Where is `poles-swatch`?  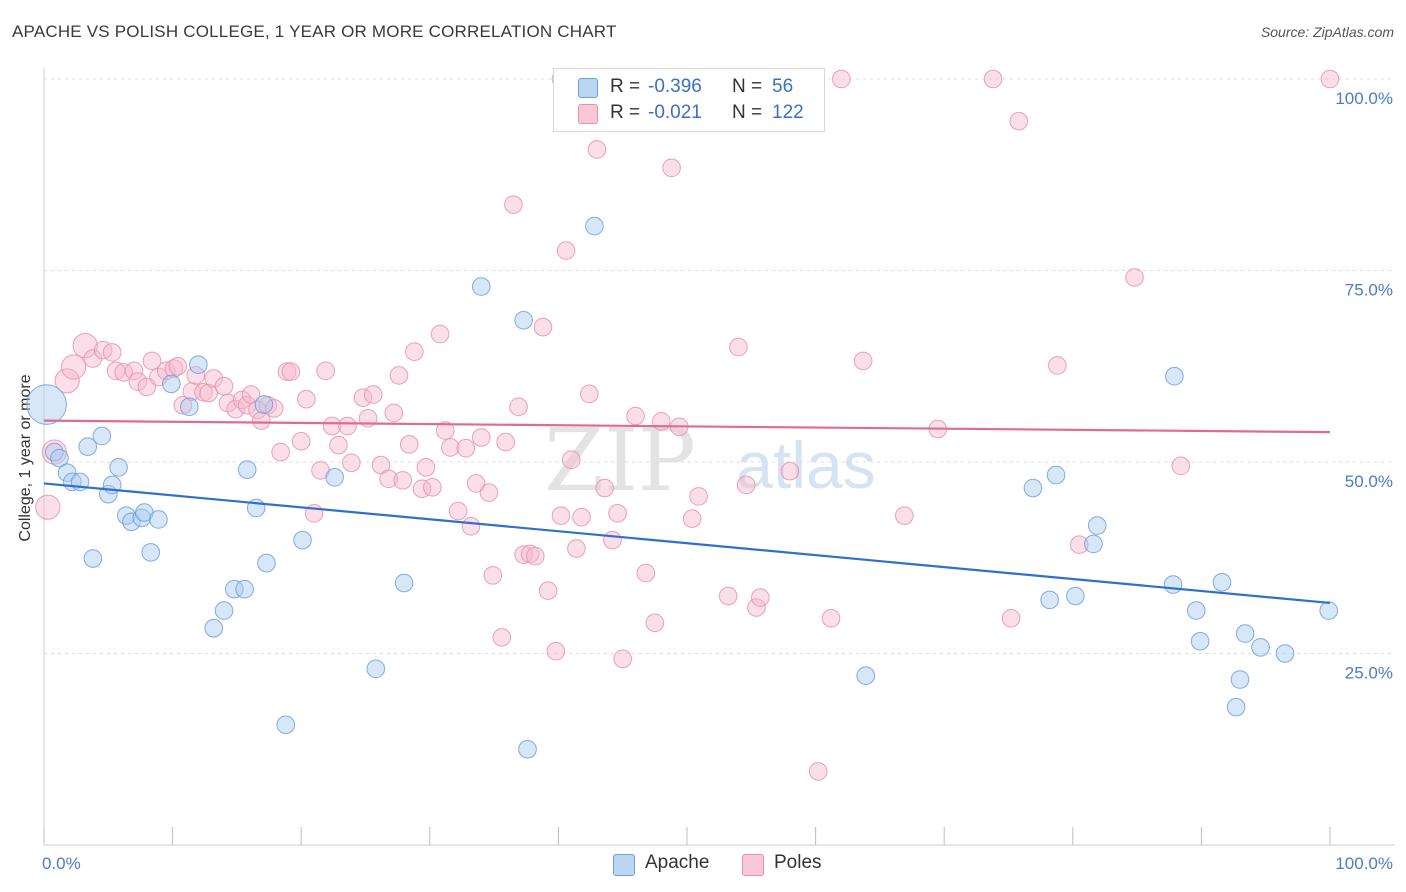 poles-swatch is located at coordinates (588, 114).